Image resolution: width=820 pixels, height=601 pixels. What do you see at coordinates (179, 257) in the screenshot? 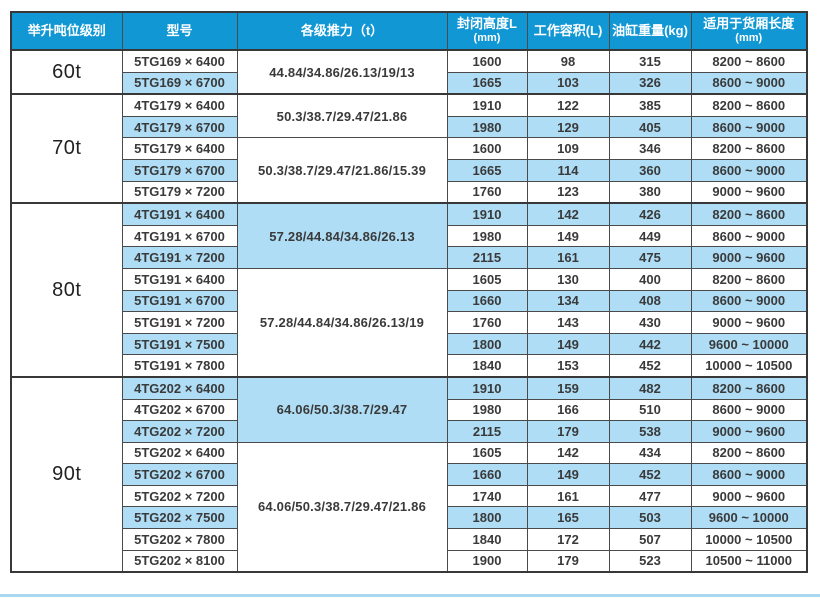
I see `model-cell: 4TG191 × 7200` at bounding box center [179, 257].